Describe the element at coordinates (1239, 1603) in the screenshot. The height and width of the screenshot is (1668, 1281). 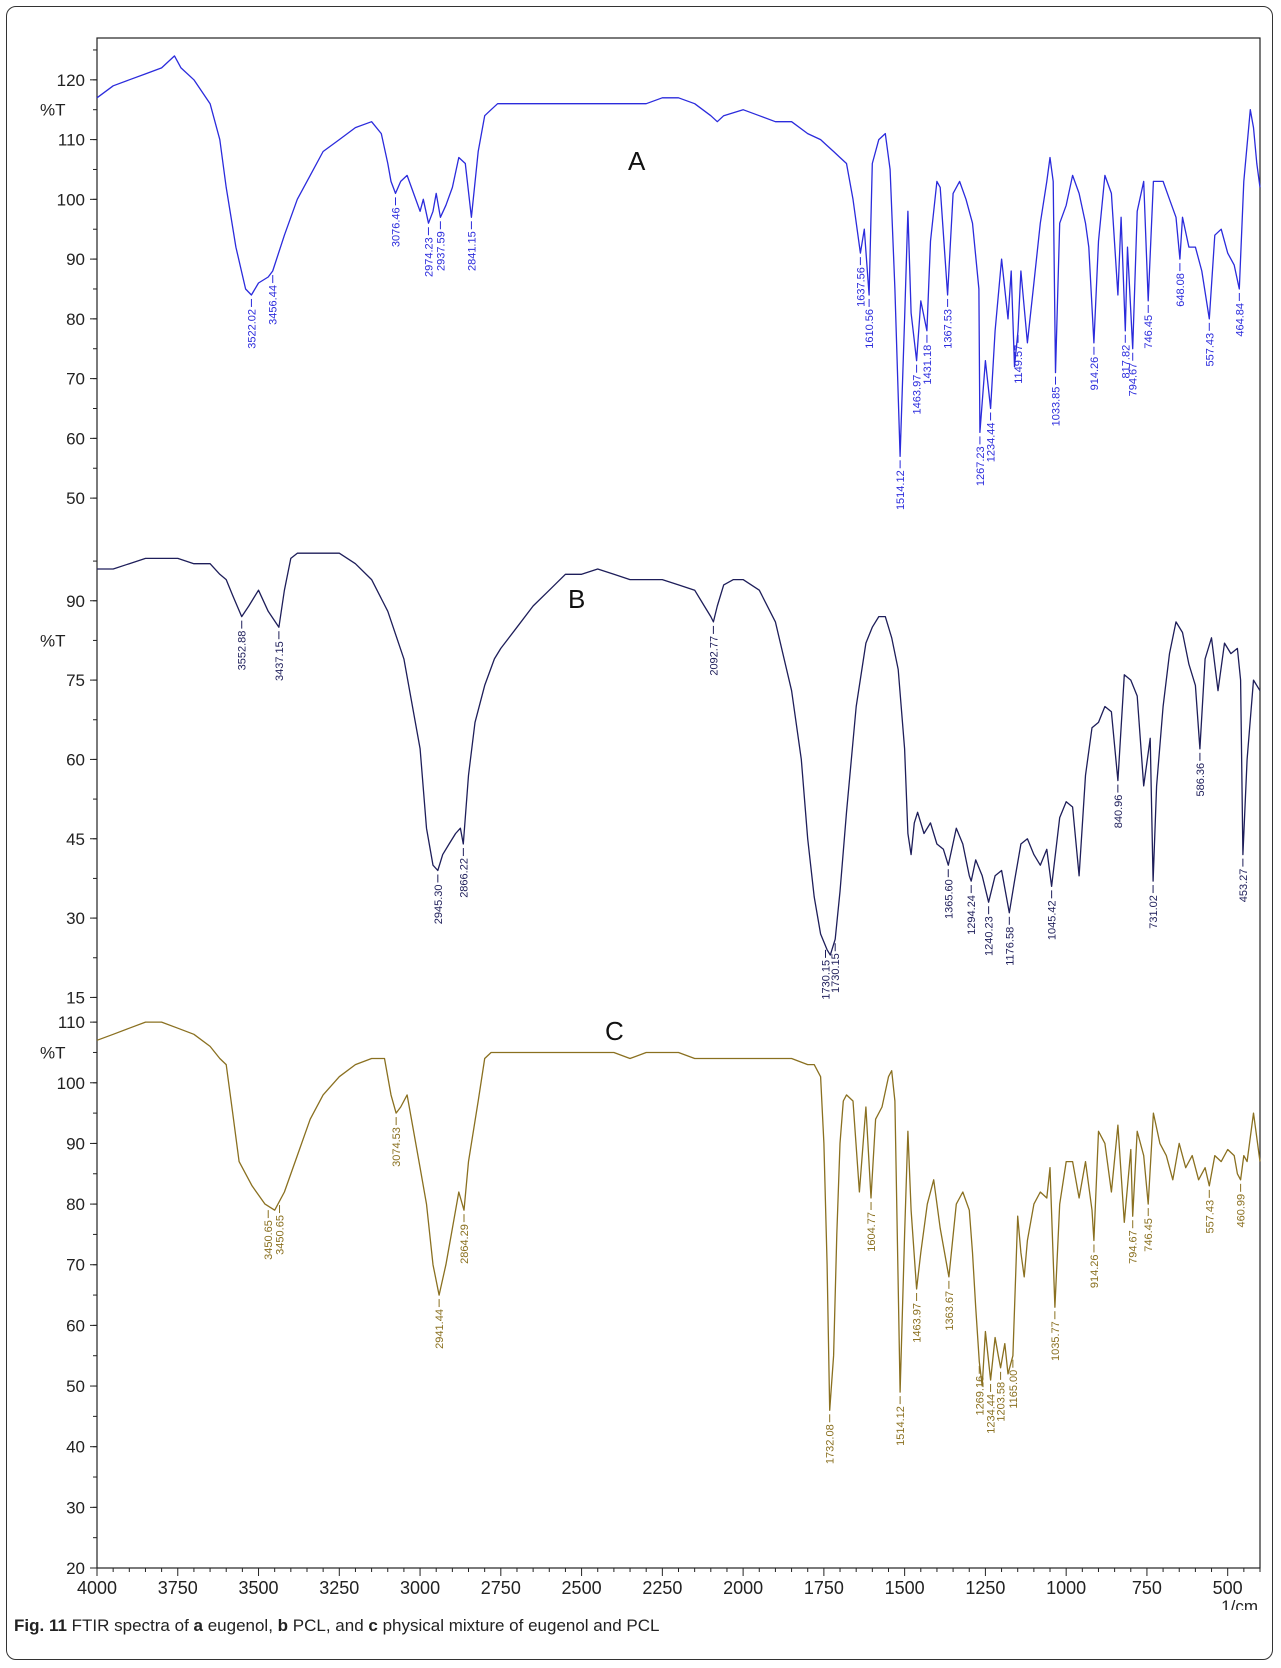
I see `x-axis-label: 1/cm` at that location.